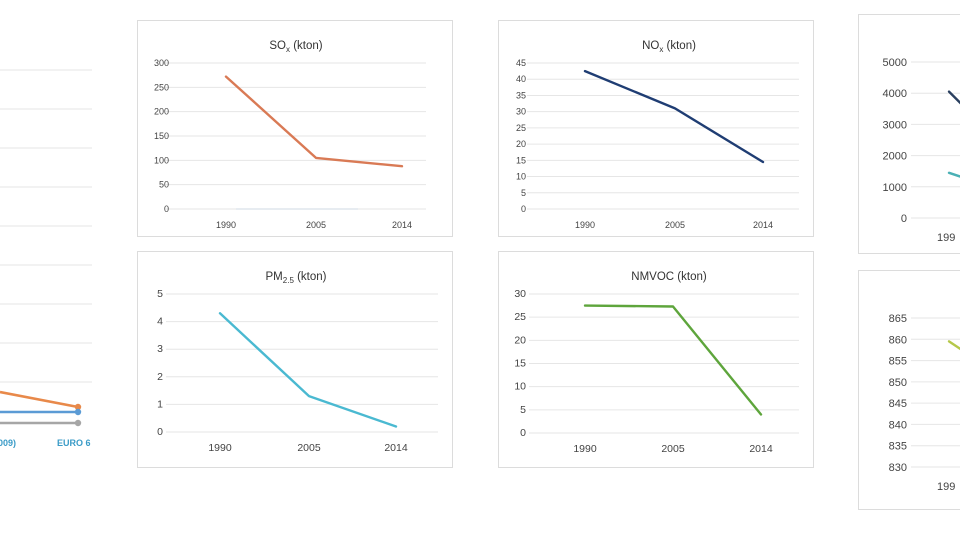 This screenshot has height=536, width=960. Describe the element at coordinates (585, 449) in the screenshot. I see `nmvoc-x-tick-label: 1990` at that location.